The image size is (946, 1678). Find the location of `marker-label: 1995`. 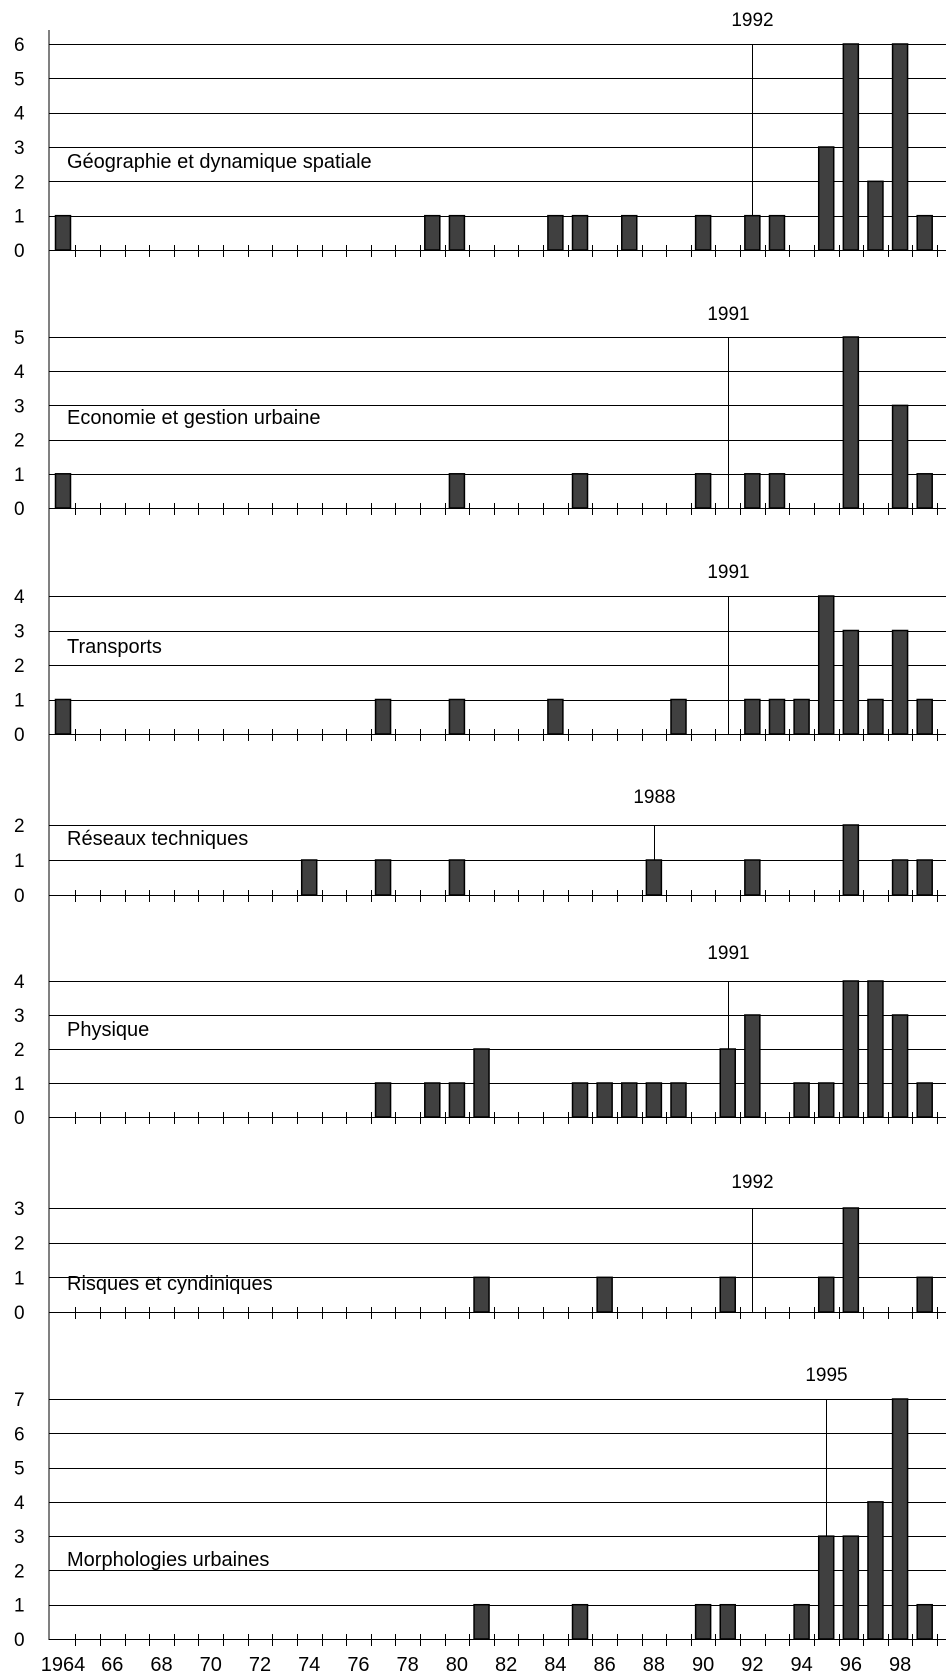

marker-label: 1995 is located at coordinates (826, 1375).